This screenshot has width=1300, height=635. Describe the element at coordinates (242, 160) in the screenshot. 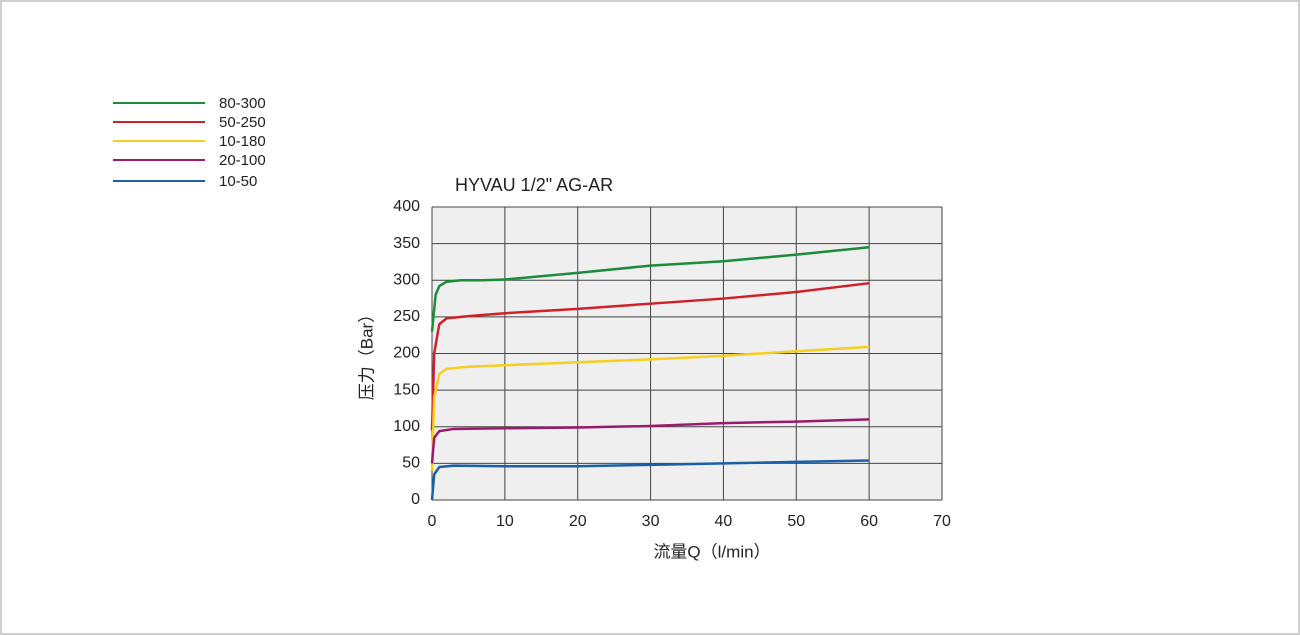

I see `legend-label: 20-100` at that location.